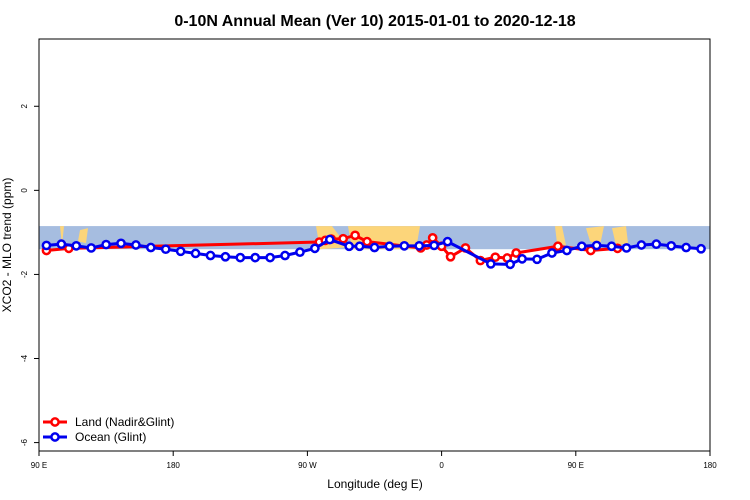  Describe the element at coordinates (441, 465) in the screenshot. I see `x-tick-label: 0` at that location.